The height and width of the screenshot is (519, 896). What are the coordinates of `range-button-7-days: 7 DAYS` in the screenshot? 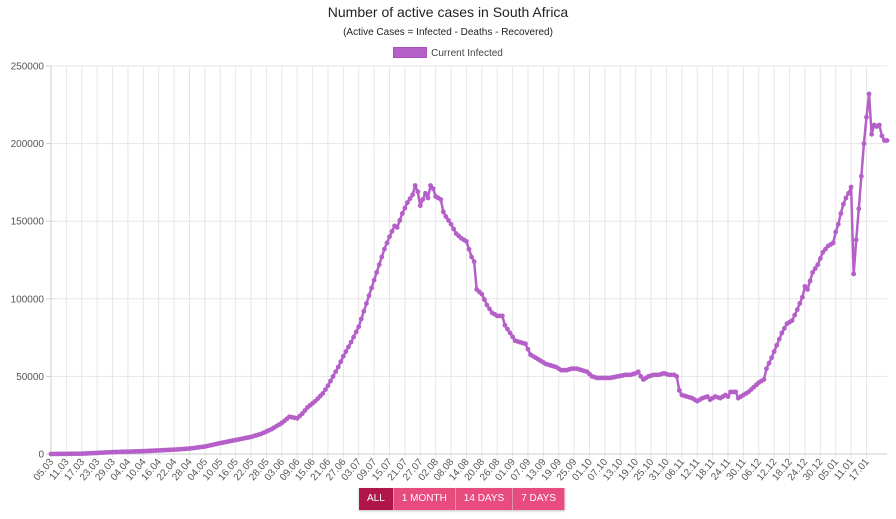 It's located at (539, 499).